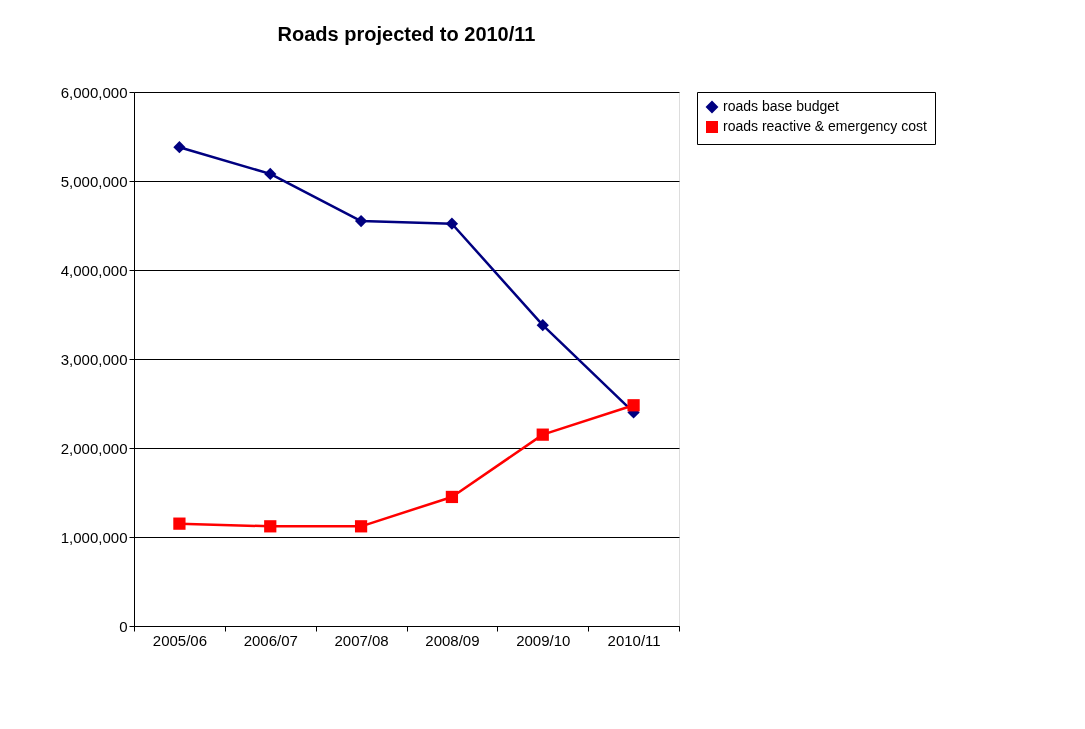  I want to click on y-tick-label: 3,000,000, so click(94, 359).